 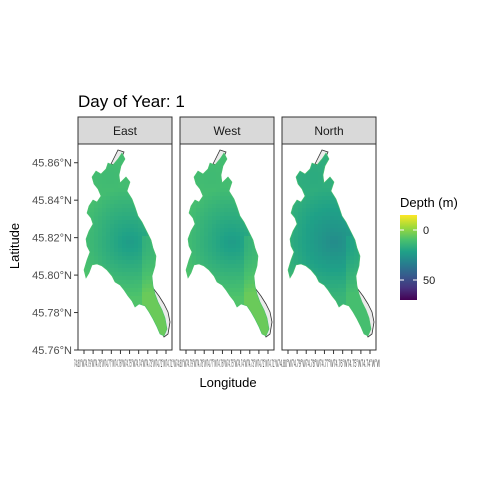 I want to click on facet-panel-west: West, so click(x=227, y=233).